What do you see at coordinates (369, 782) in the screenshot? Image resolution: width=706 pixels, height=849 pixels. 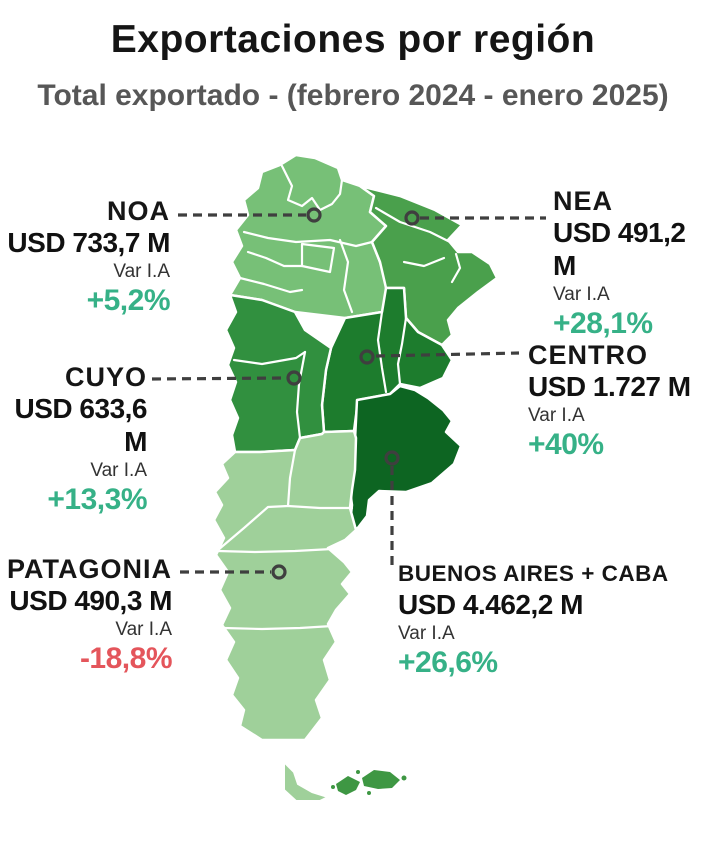 I see `malvinas-islands-icon` at bounding box center [369, 782].